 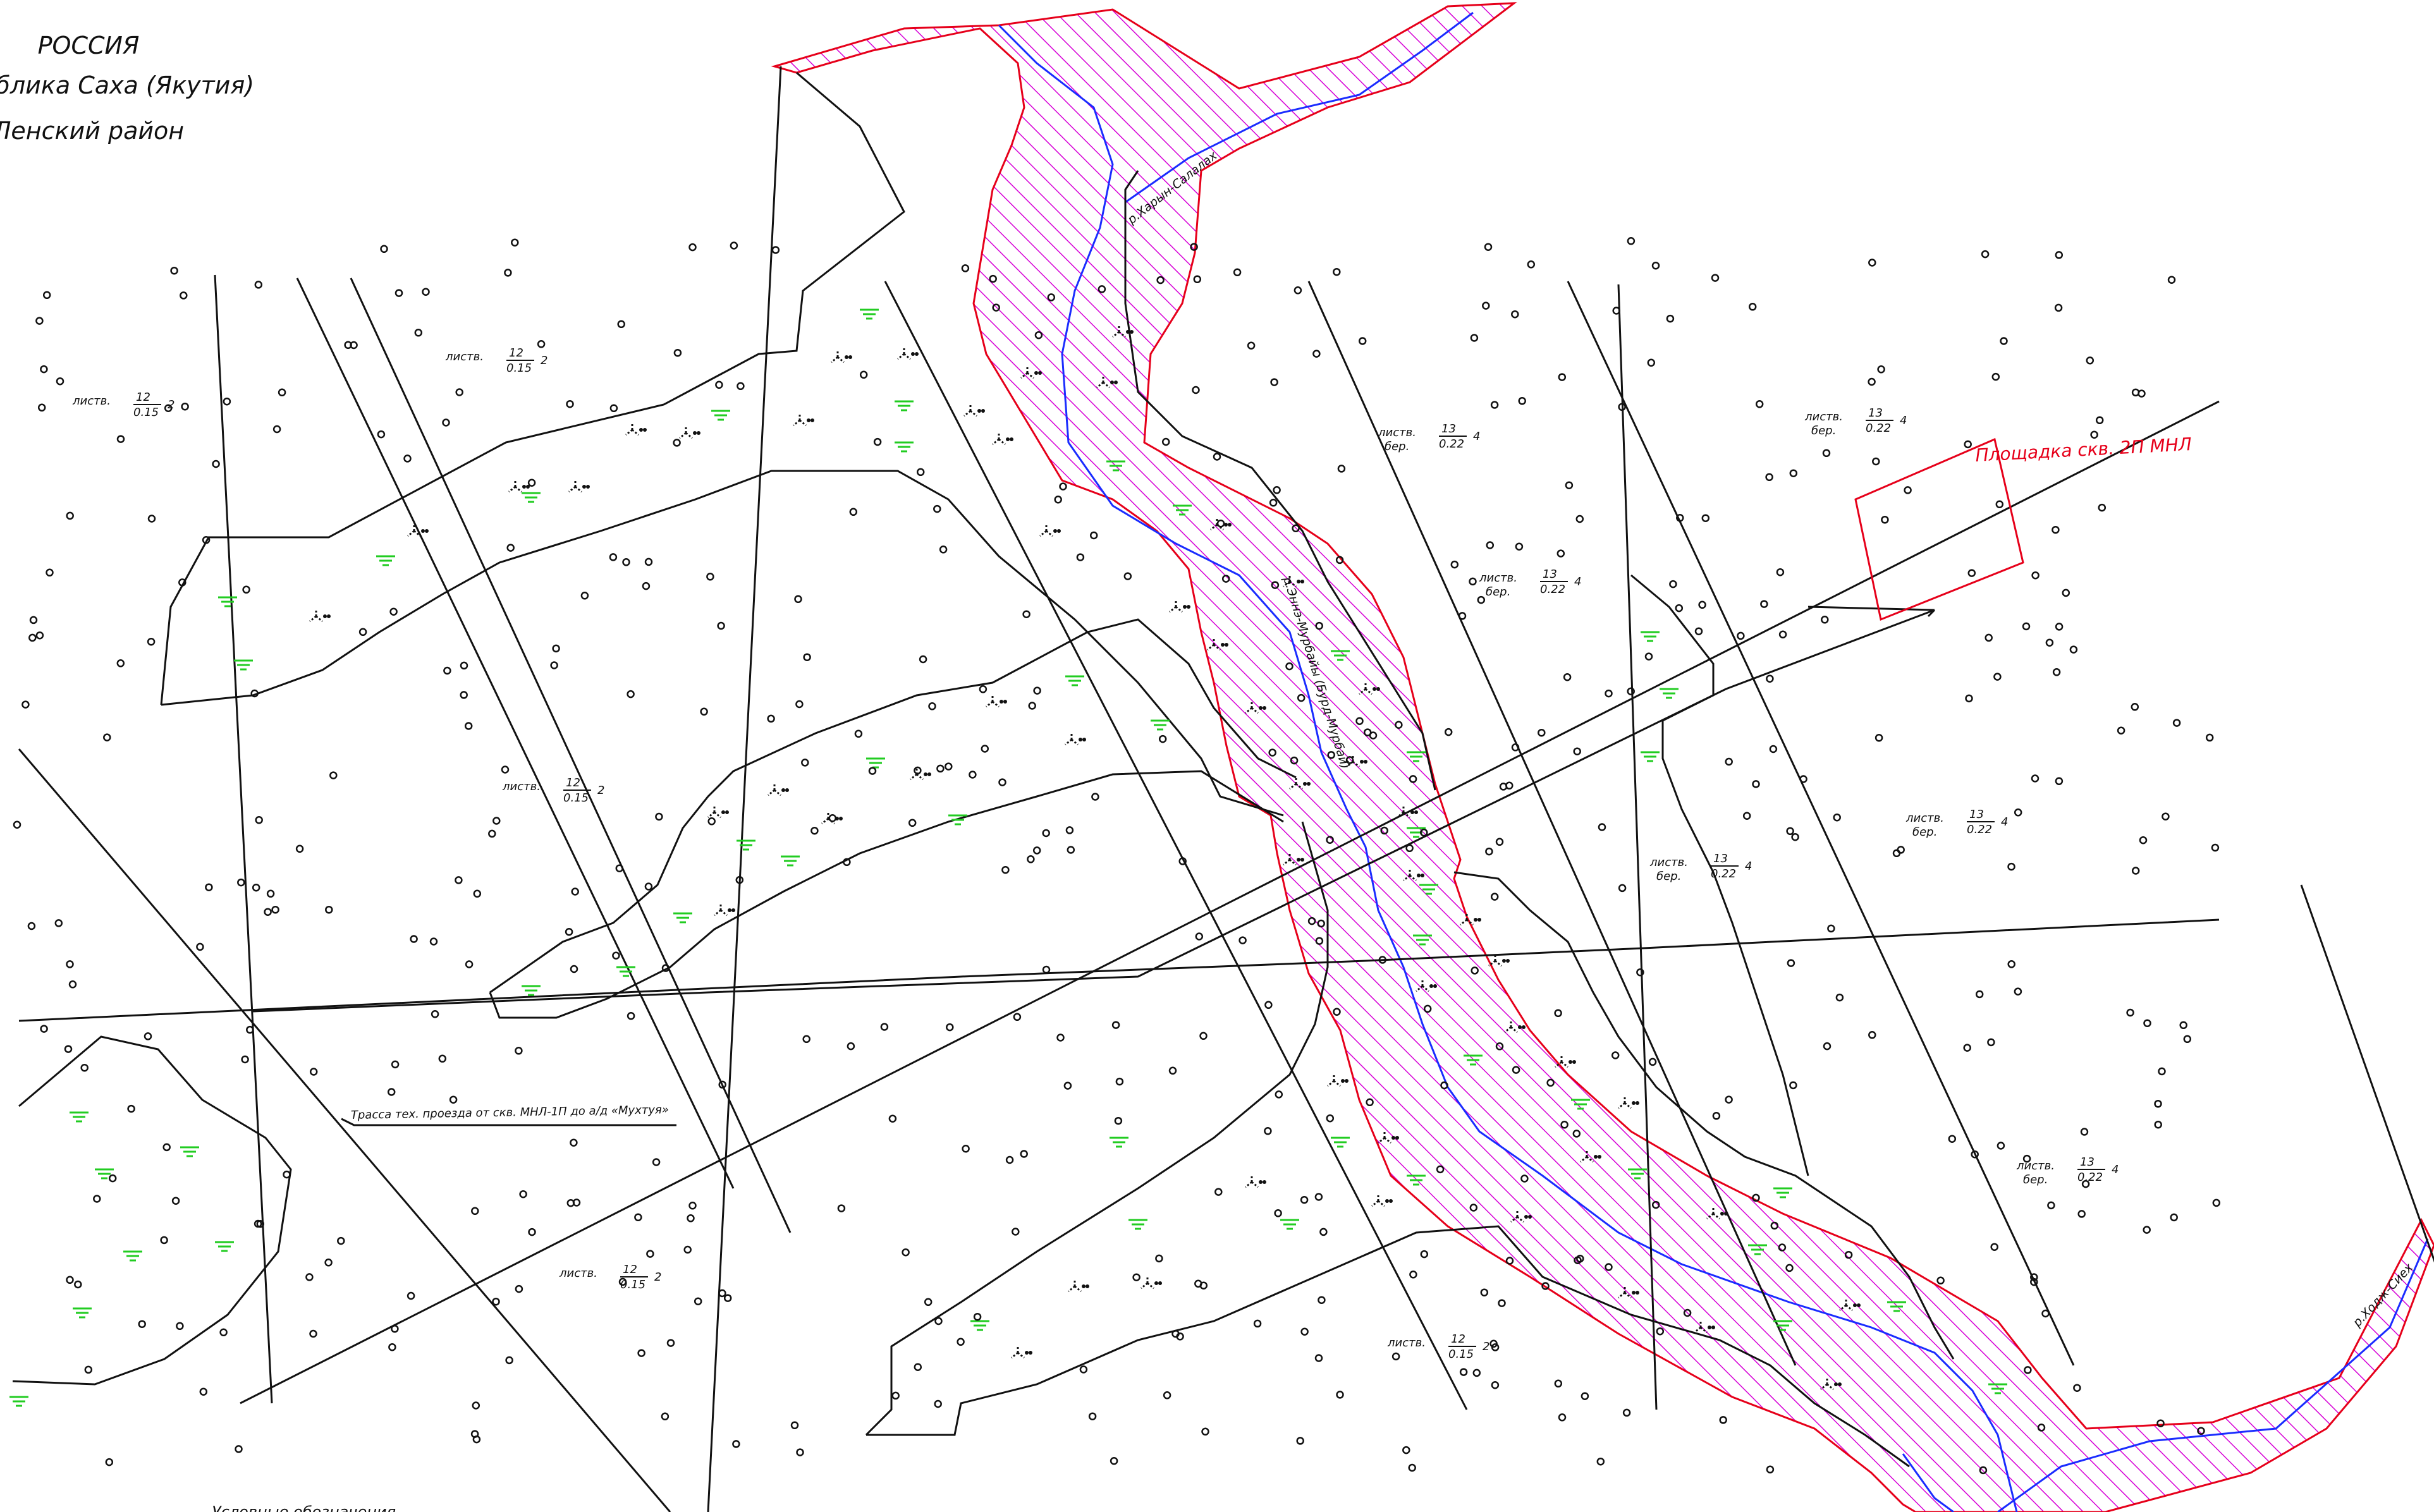 What do you see at coordinates (1429, 438) in the screenshot?
I see `forest-label: листв.бер. 130.22 4` at bounding box center [1429, 438].